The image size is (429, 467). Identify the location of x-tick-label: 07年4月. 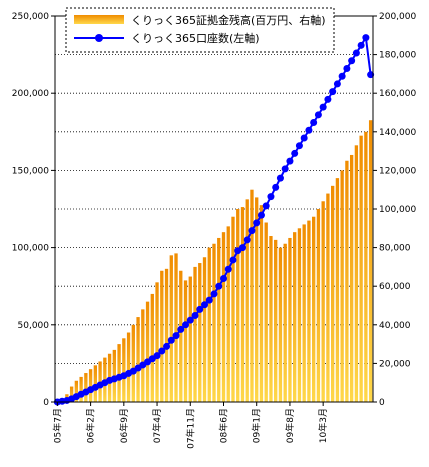
(157, 425).